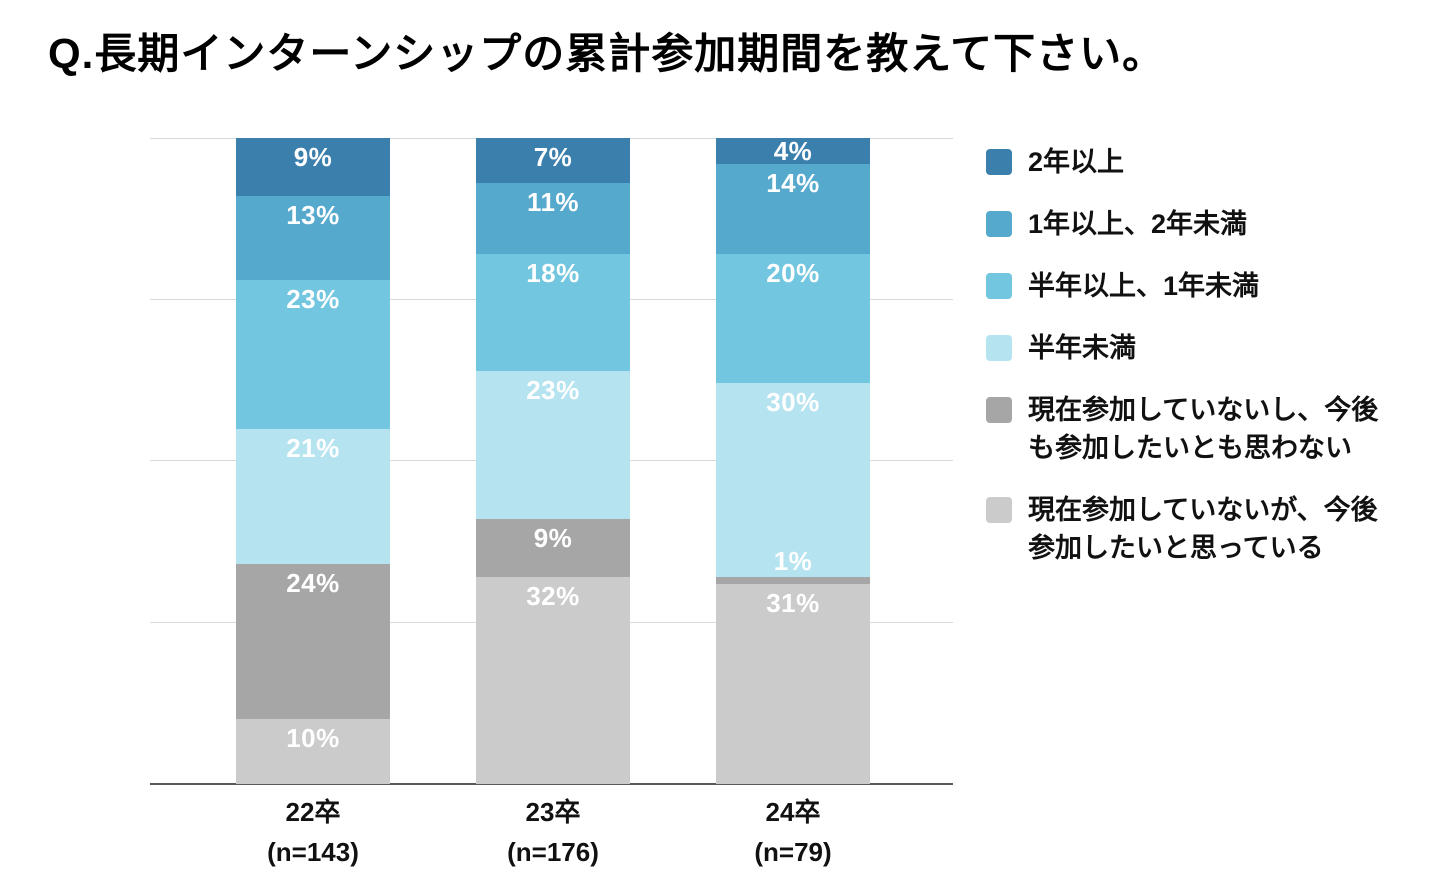 This screenshot has height=894, width=1440. I want to click on bar-segment: 20%, so click(793, 319).